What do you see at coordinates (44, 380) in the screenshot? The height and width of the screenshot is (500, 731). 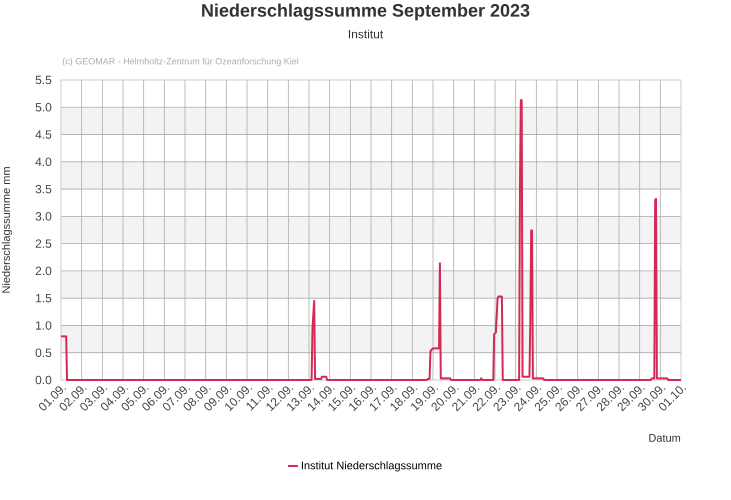 I see `y-tick-label: 0.0` at bounding box center [44, 380].